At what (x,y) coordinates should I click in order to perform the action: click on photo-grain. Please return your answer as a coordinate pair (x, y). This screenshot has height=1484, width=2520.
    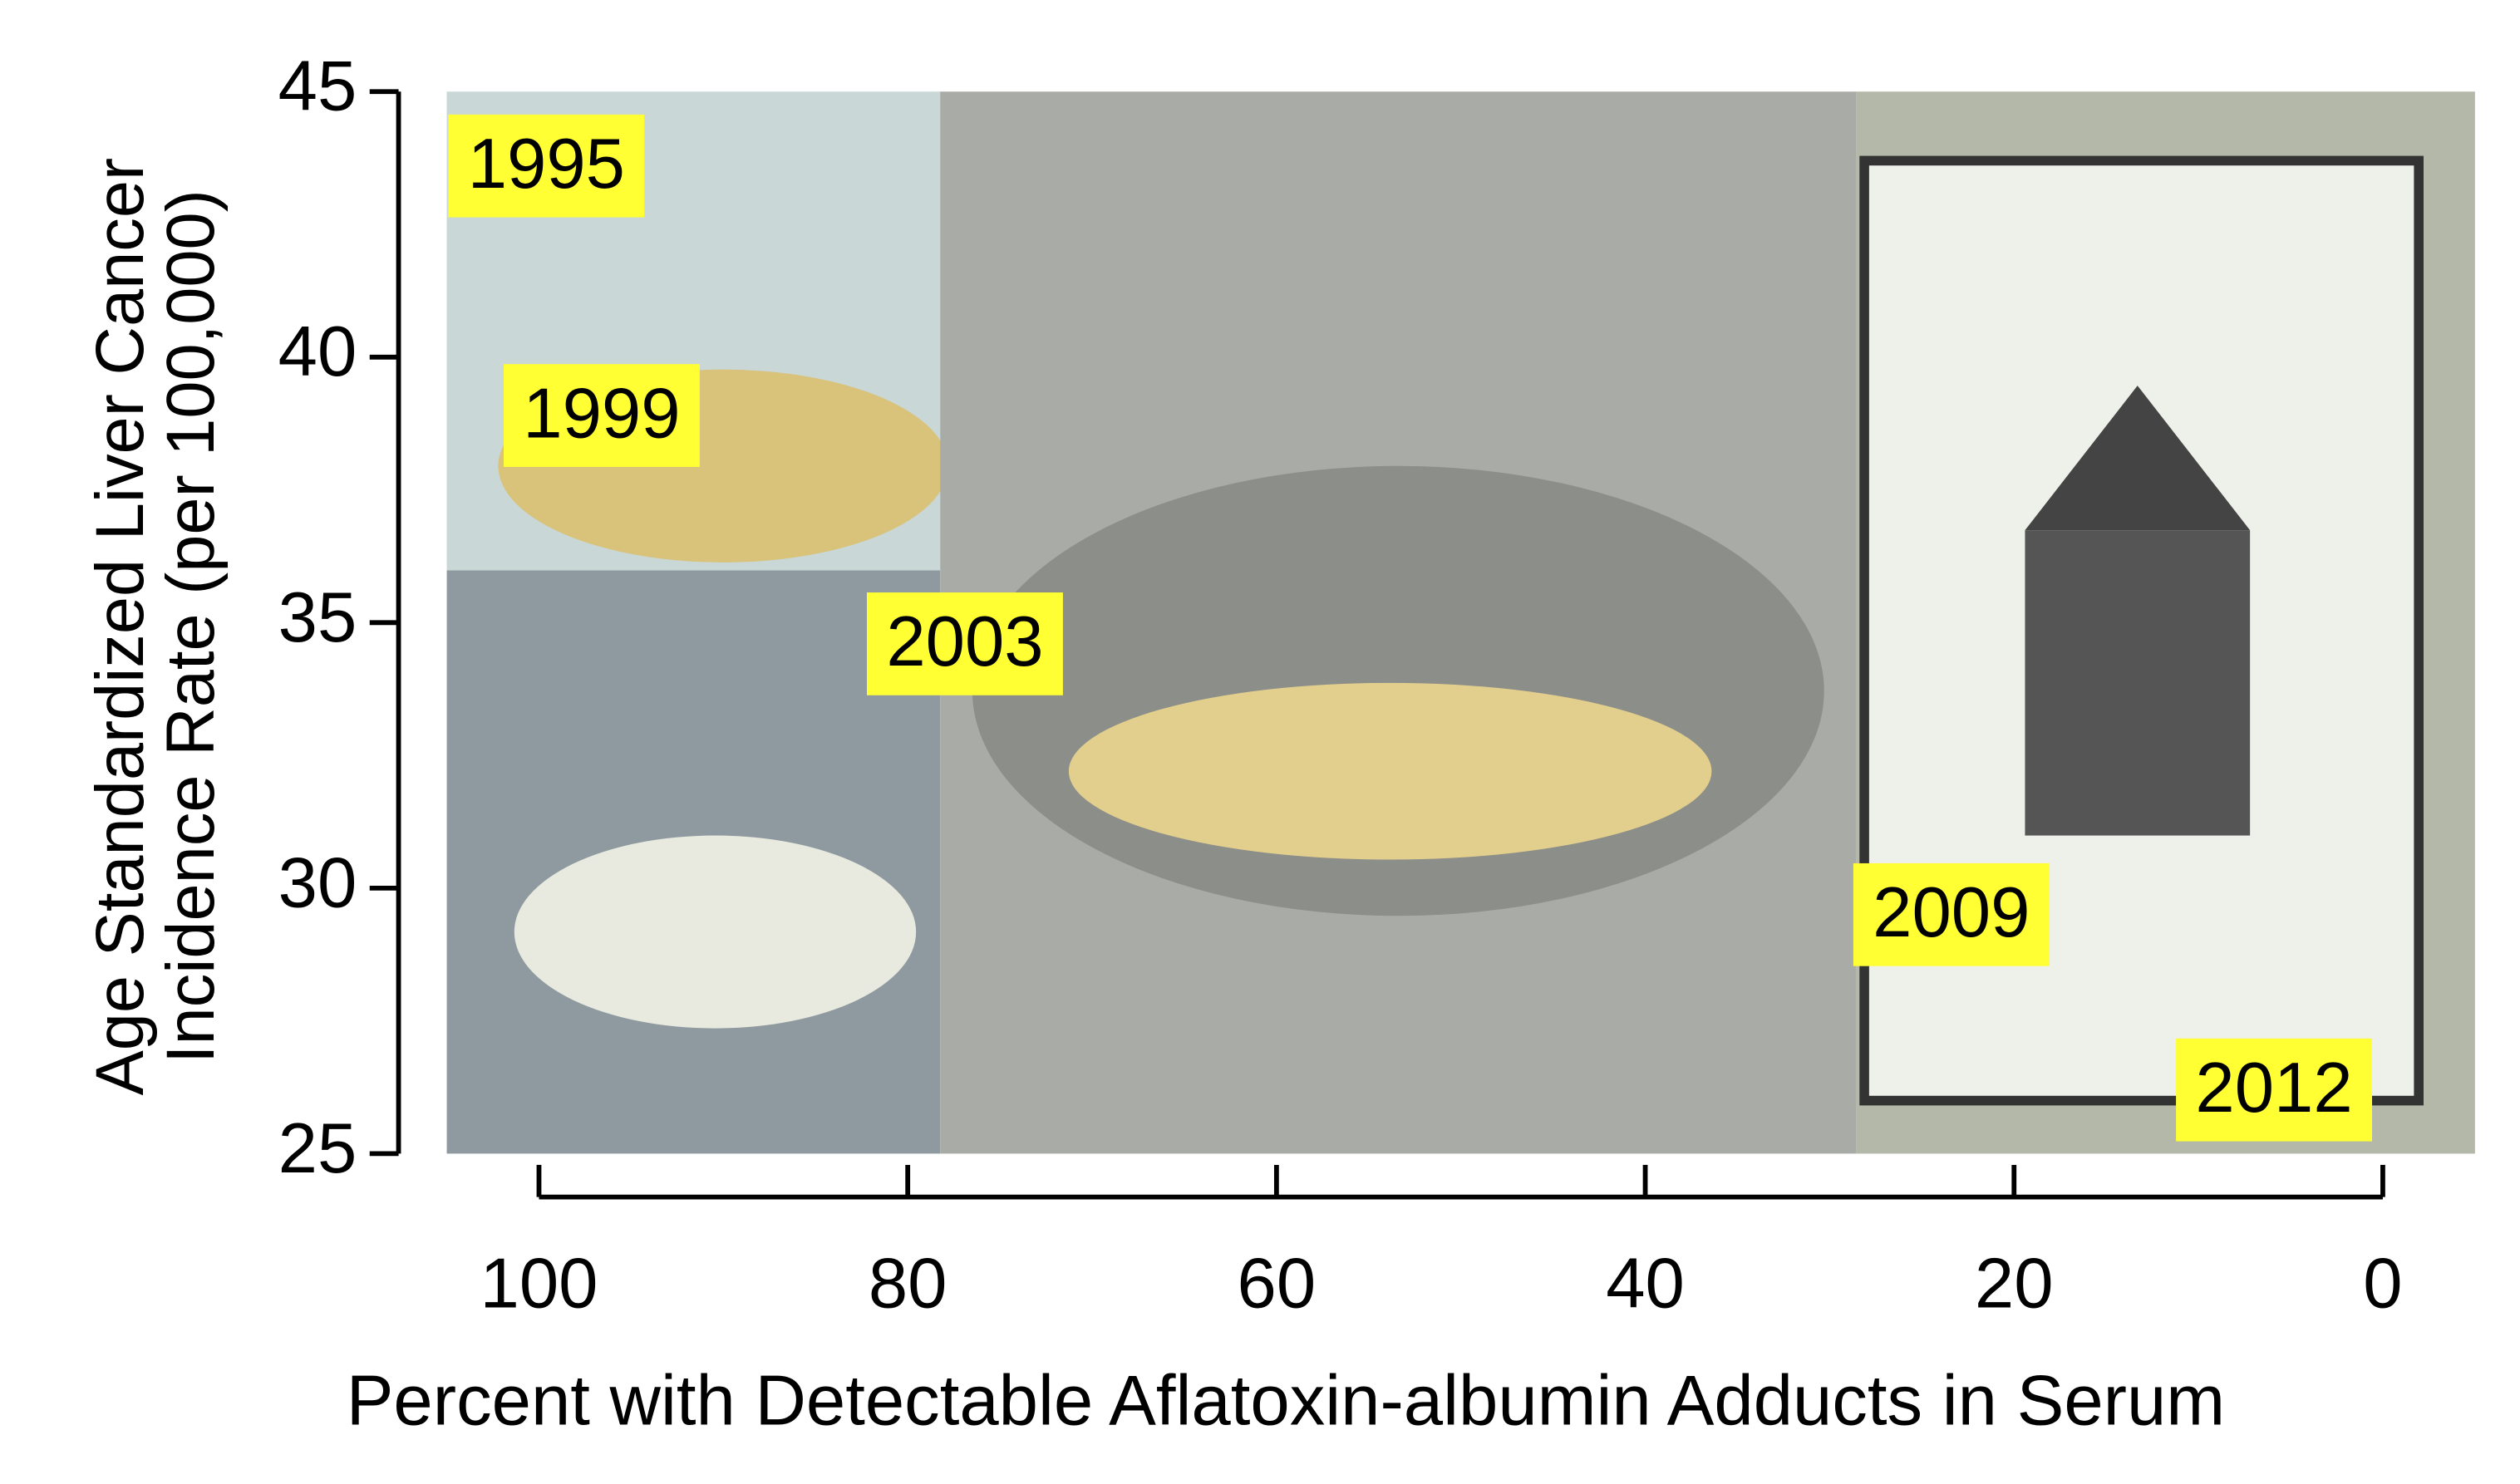
    Looking at the image, I should click on (1390, 771).